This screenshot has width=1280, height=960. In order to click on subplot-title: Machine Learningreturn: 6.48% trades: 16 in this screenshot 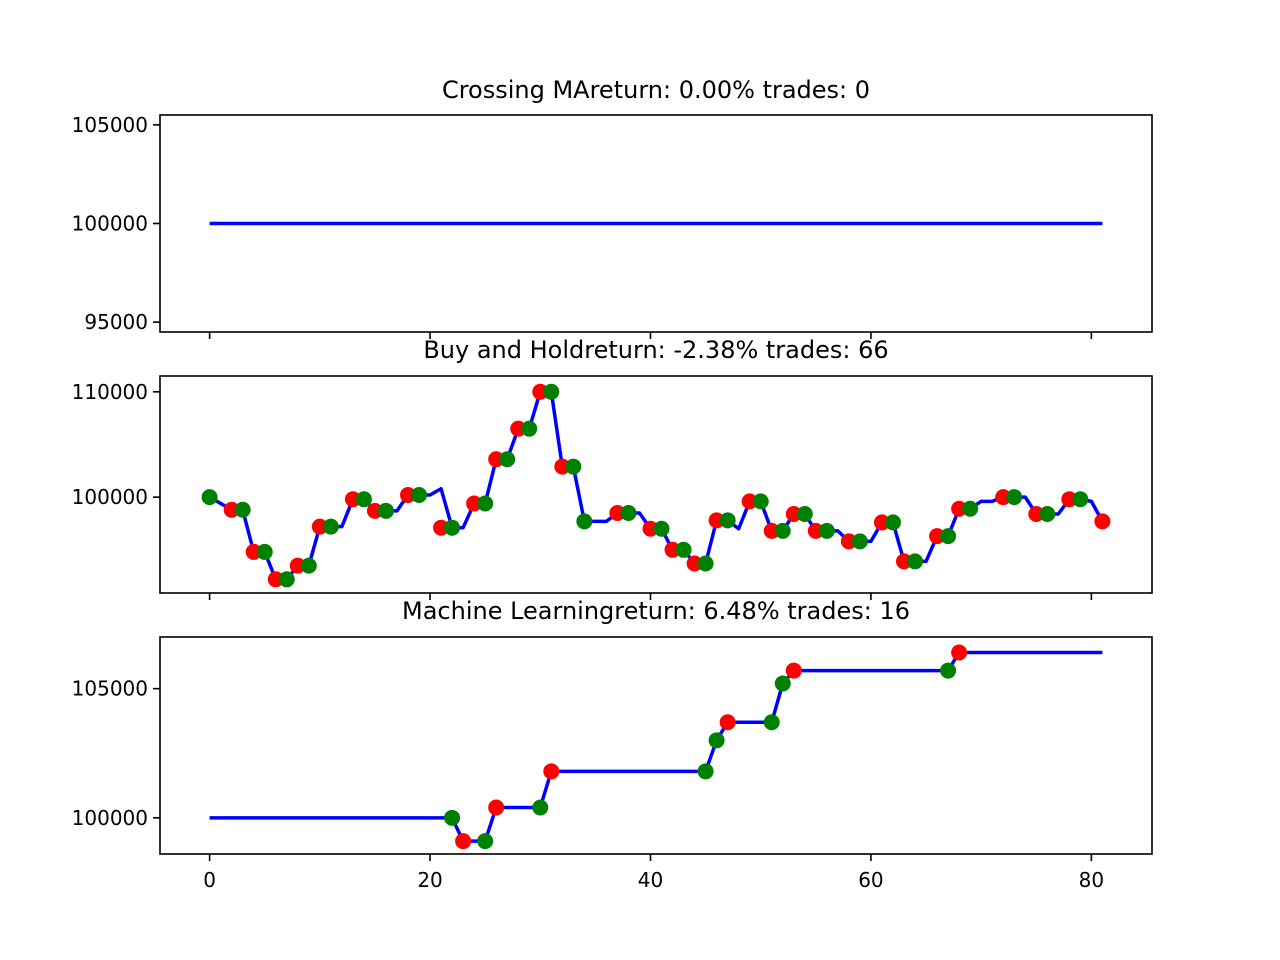, I will do `click(656, 611)`.